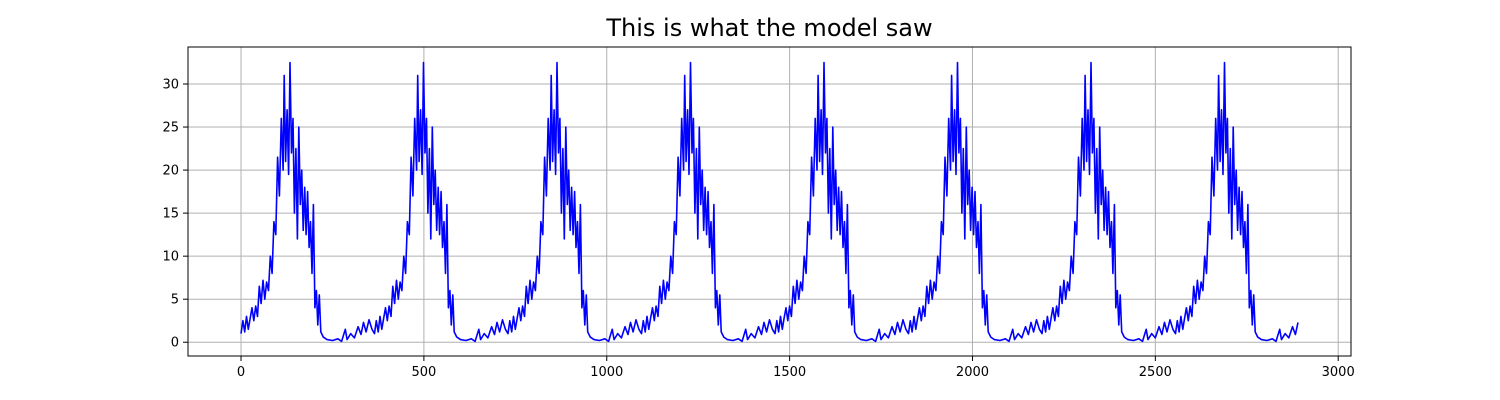 The width and height of the screenshot is (1500, 400). What do you see at coordinates (170, 257) in the screenshot?
I see `y-tick-label: 10` at bounding box center [170, 257].